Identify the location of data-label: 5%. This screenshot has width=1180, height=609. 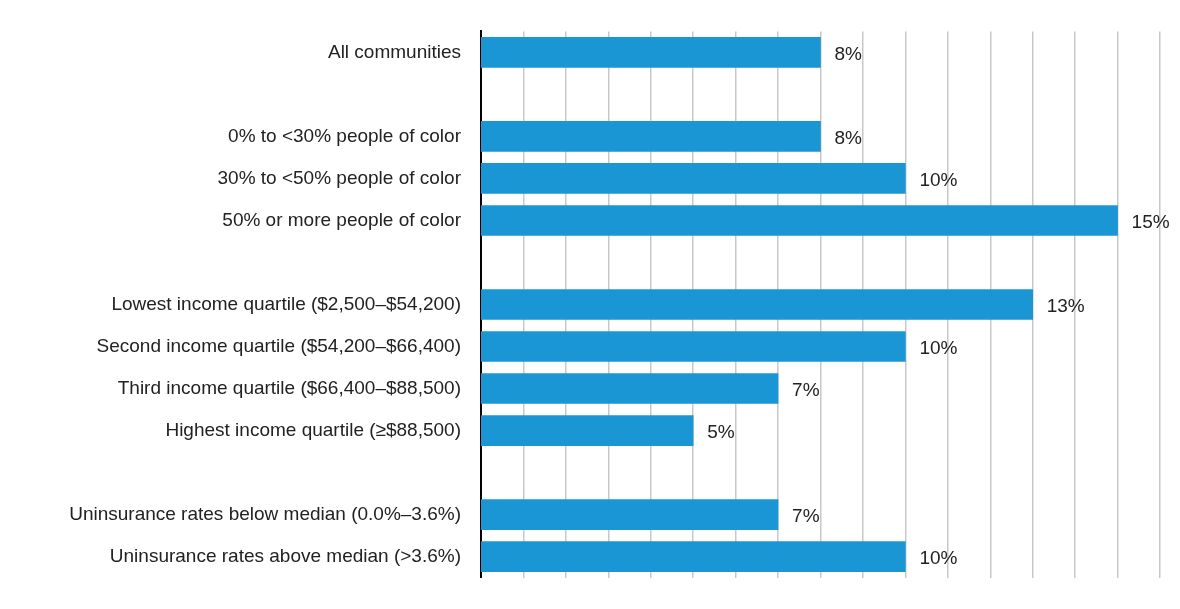
(721, 431).